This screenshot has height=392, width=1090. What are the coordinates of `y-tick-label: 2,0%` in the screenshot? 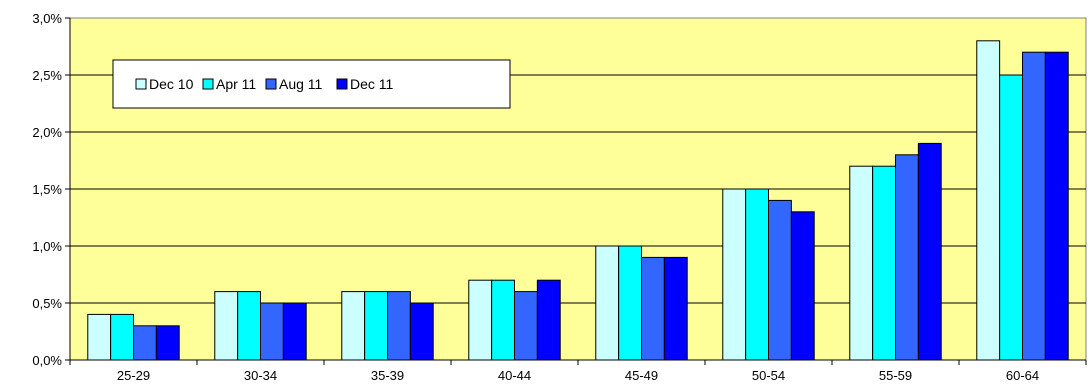 It's located at (47, 132).